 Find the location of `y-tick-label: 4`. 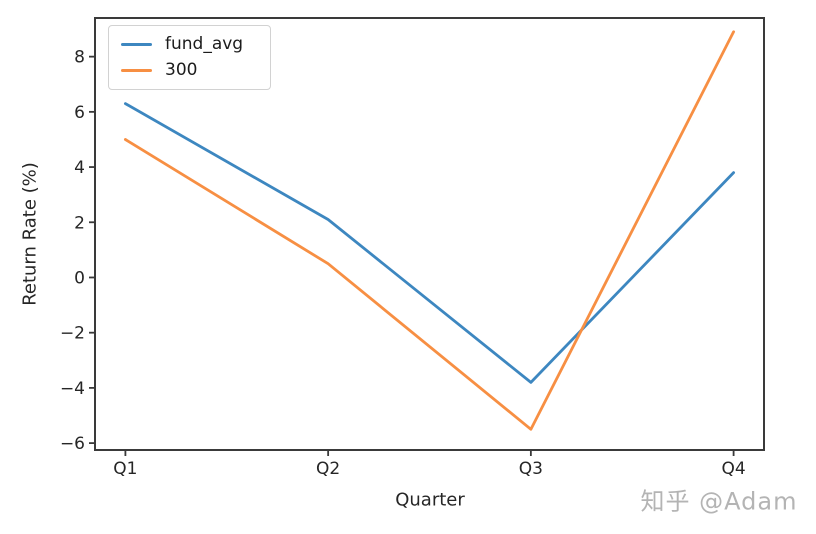

y-tick-label: 4 is located at coordinates (79, 168).